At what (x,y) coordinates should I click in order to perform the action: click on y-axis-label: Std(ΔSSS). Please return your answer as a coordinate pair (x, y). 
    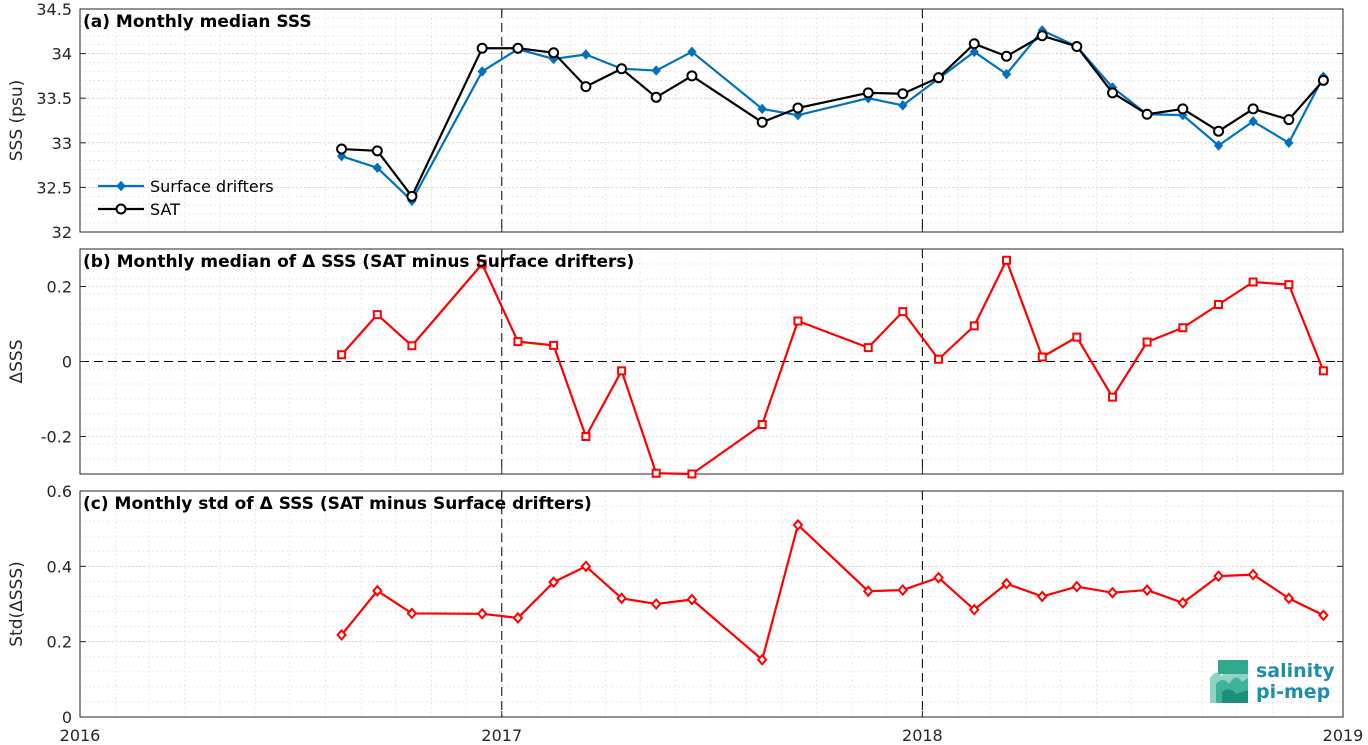
    Looking at the image, I should click on (17, 604).